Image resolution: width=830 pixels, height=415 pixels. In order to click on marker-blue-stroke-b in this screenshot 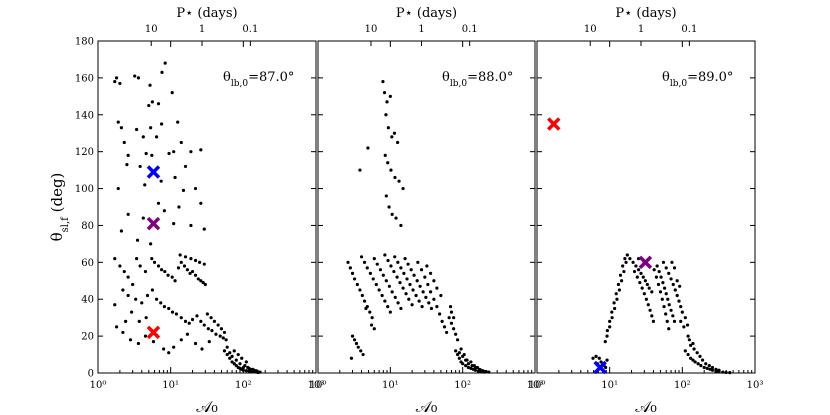, I will do `click(600, 367)`.